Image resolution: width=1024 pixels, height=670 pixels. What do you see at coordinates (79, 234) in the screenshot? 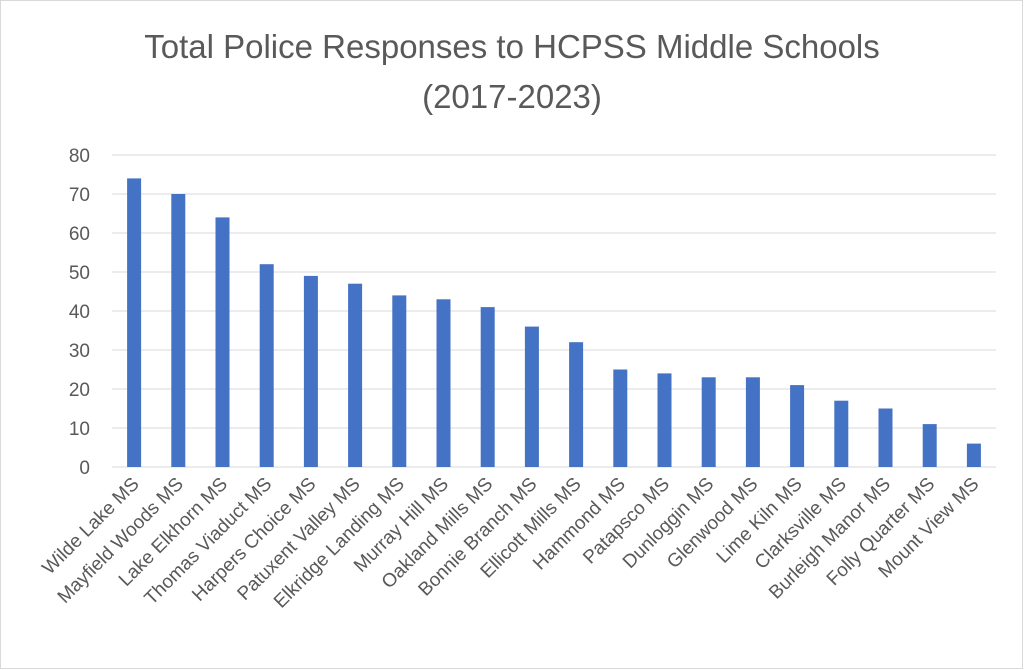
I see `y-tick-label: 60` at bounding box center [79, 234].